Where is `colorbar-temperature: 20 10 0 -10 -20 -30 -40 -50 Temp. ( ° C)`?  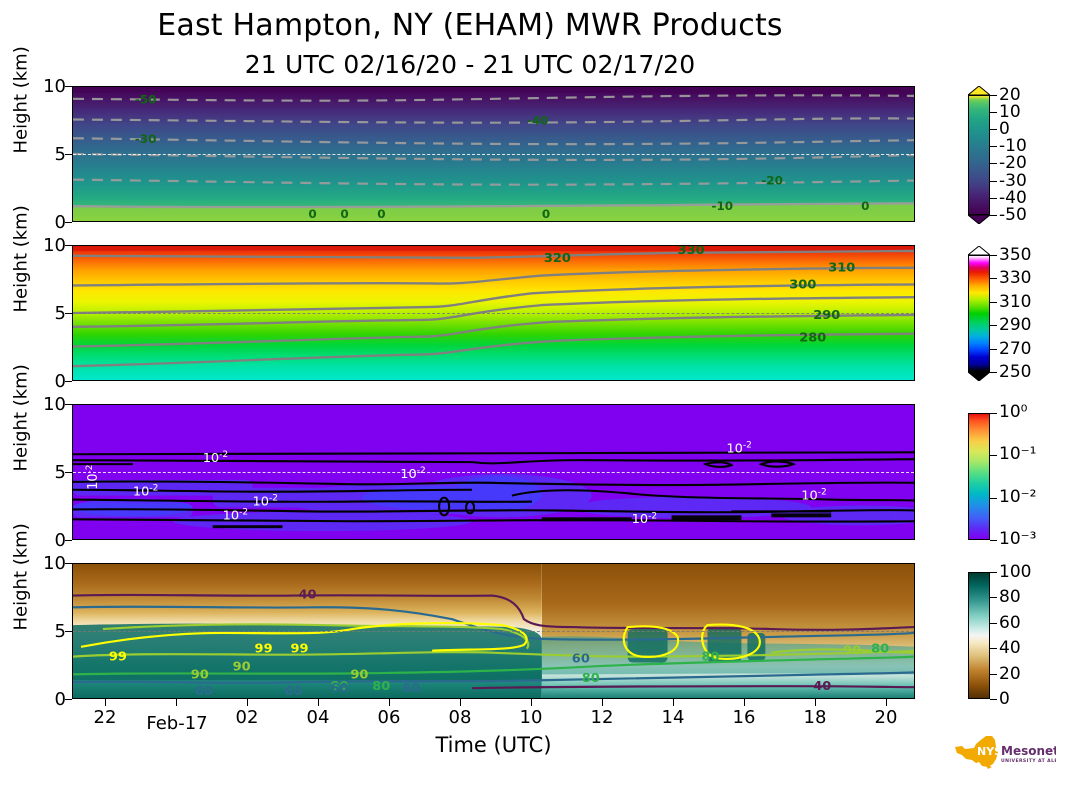
colorbar-temperature: 20 10 0 -10 -20 -30 -40 -50 Temp. ( ° C) is located at coordinates (997, 155).